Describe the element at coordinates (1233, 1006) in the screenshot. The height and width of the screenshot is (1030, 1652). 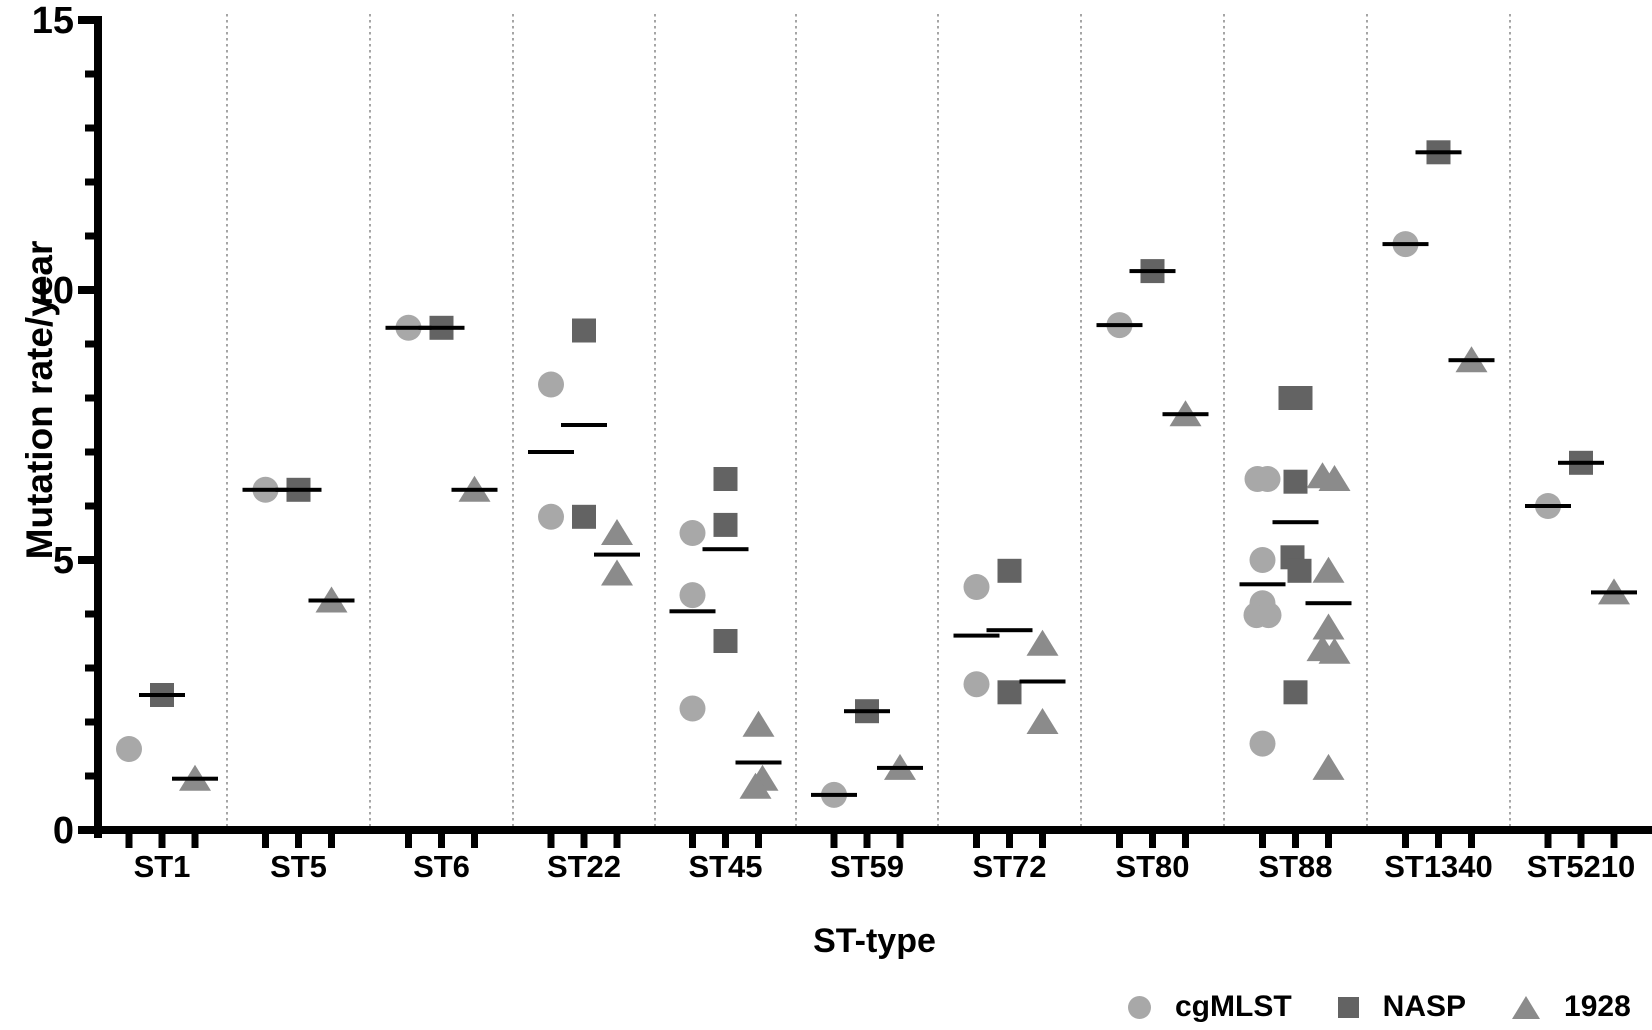
I see `legend-label: cgMLST` at that location.